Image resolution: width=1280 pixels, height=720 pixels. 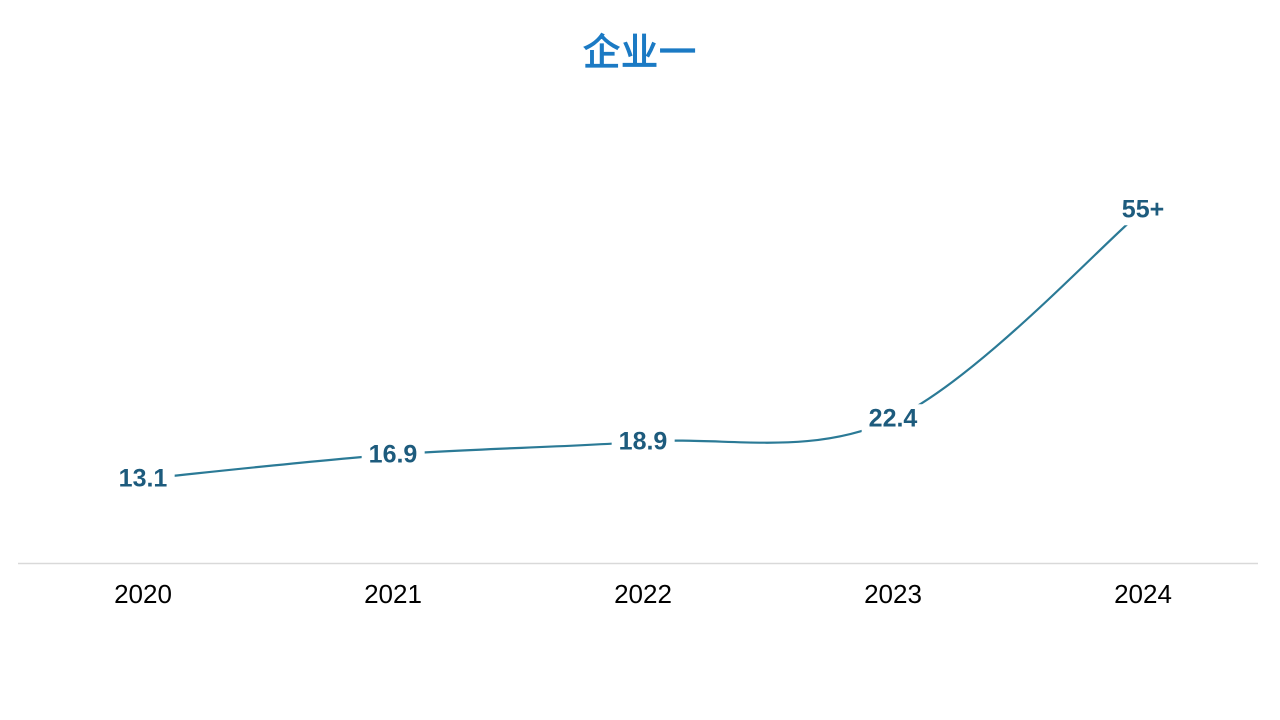 What do you see at coordinates (893, 594) in the screenshot?
I see `x-axis-tick-label: 2023` at bounding box center [893, 594].